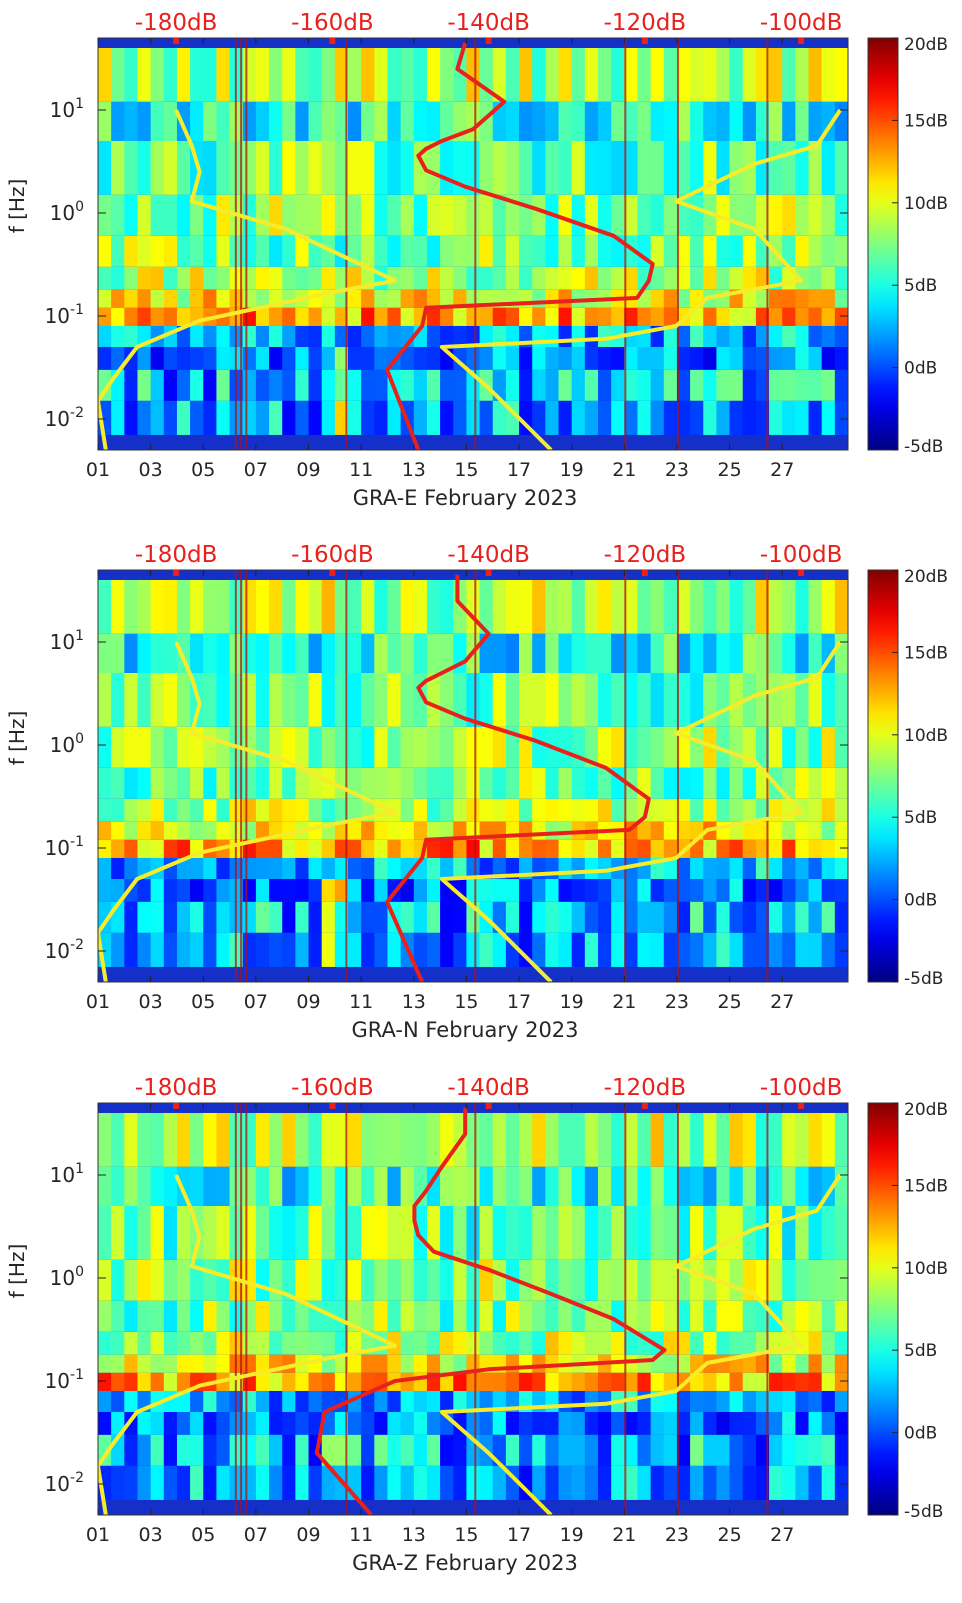 This screenshot has width=962, height=1603. I want to click on x-axis-label: GRA-E February 2023, so click(465, 498).